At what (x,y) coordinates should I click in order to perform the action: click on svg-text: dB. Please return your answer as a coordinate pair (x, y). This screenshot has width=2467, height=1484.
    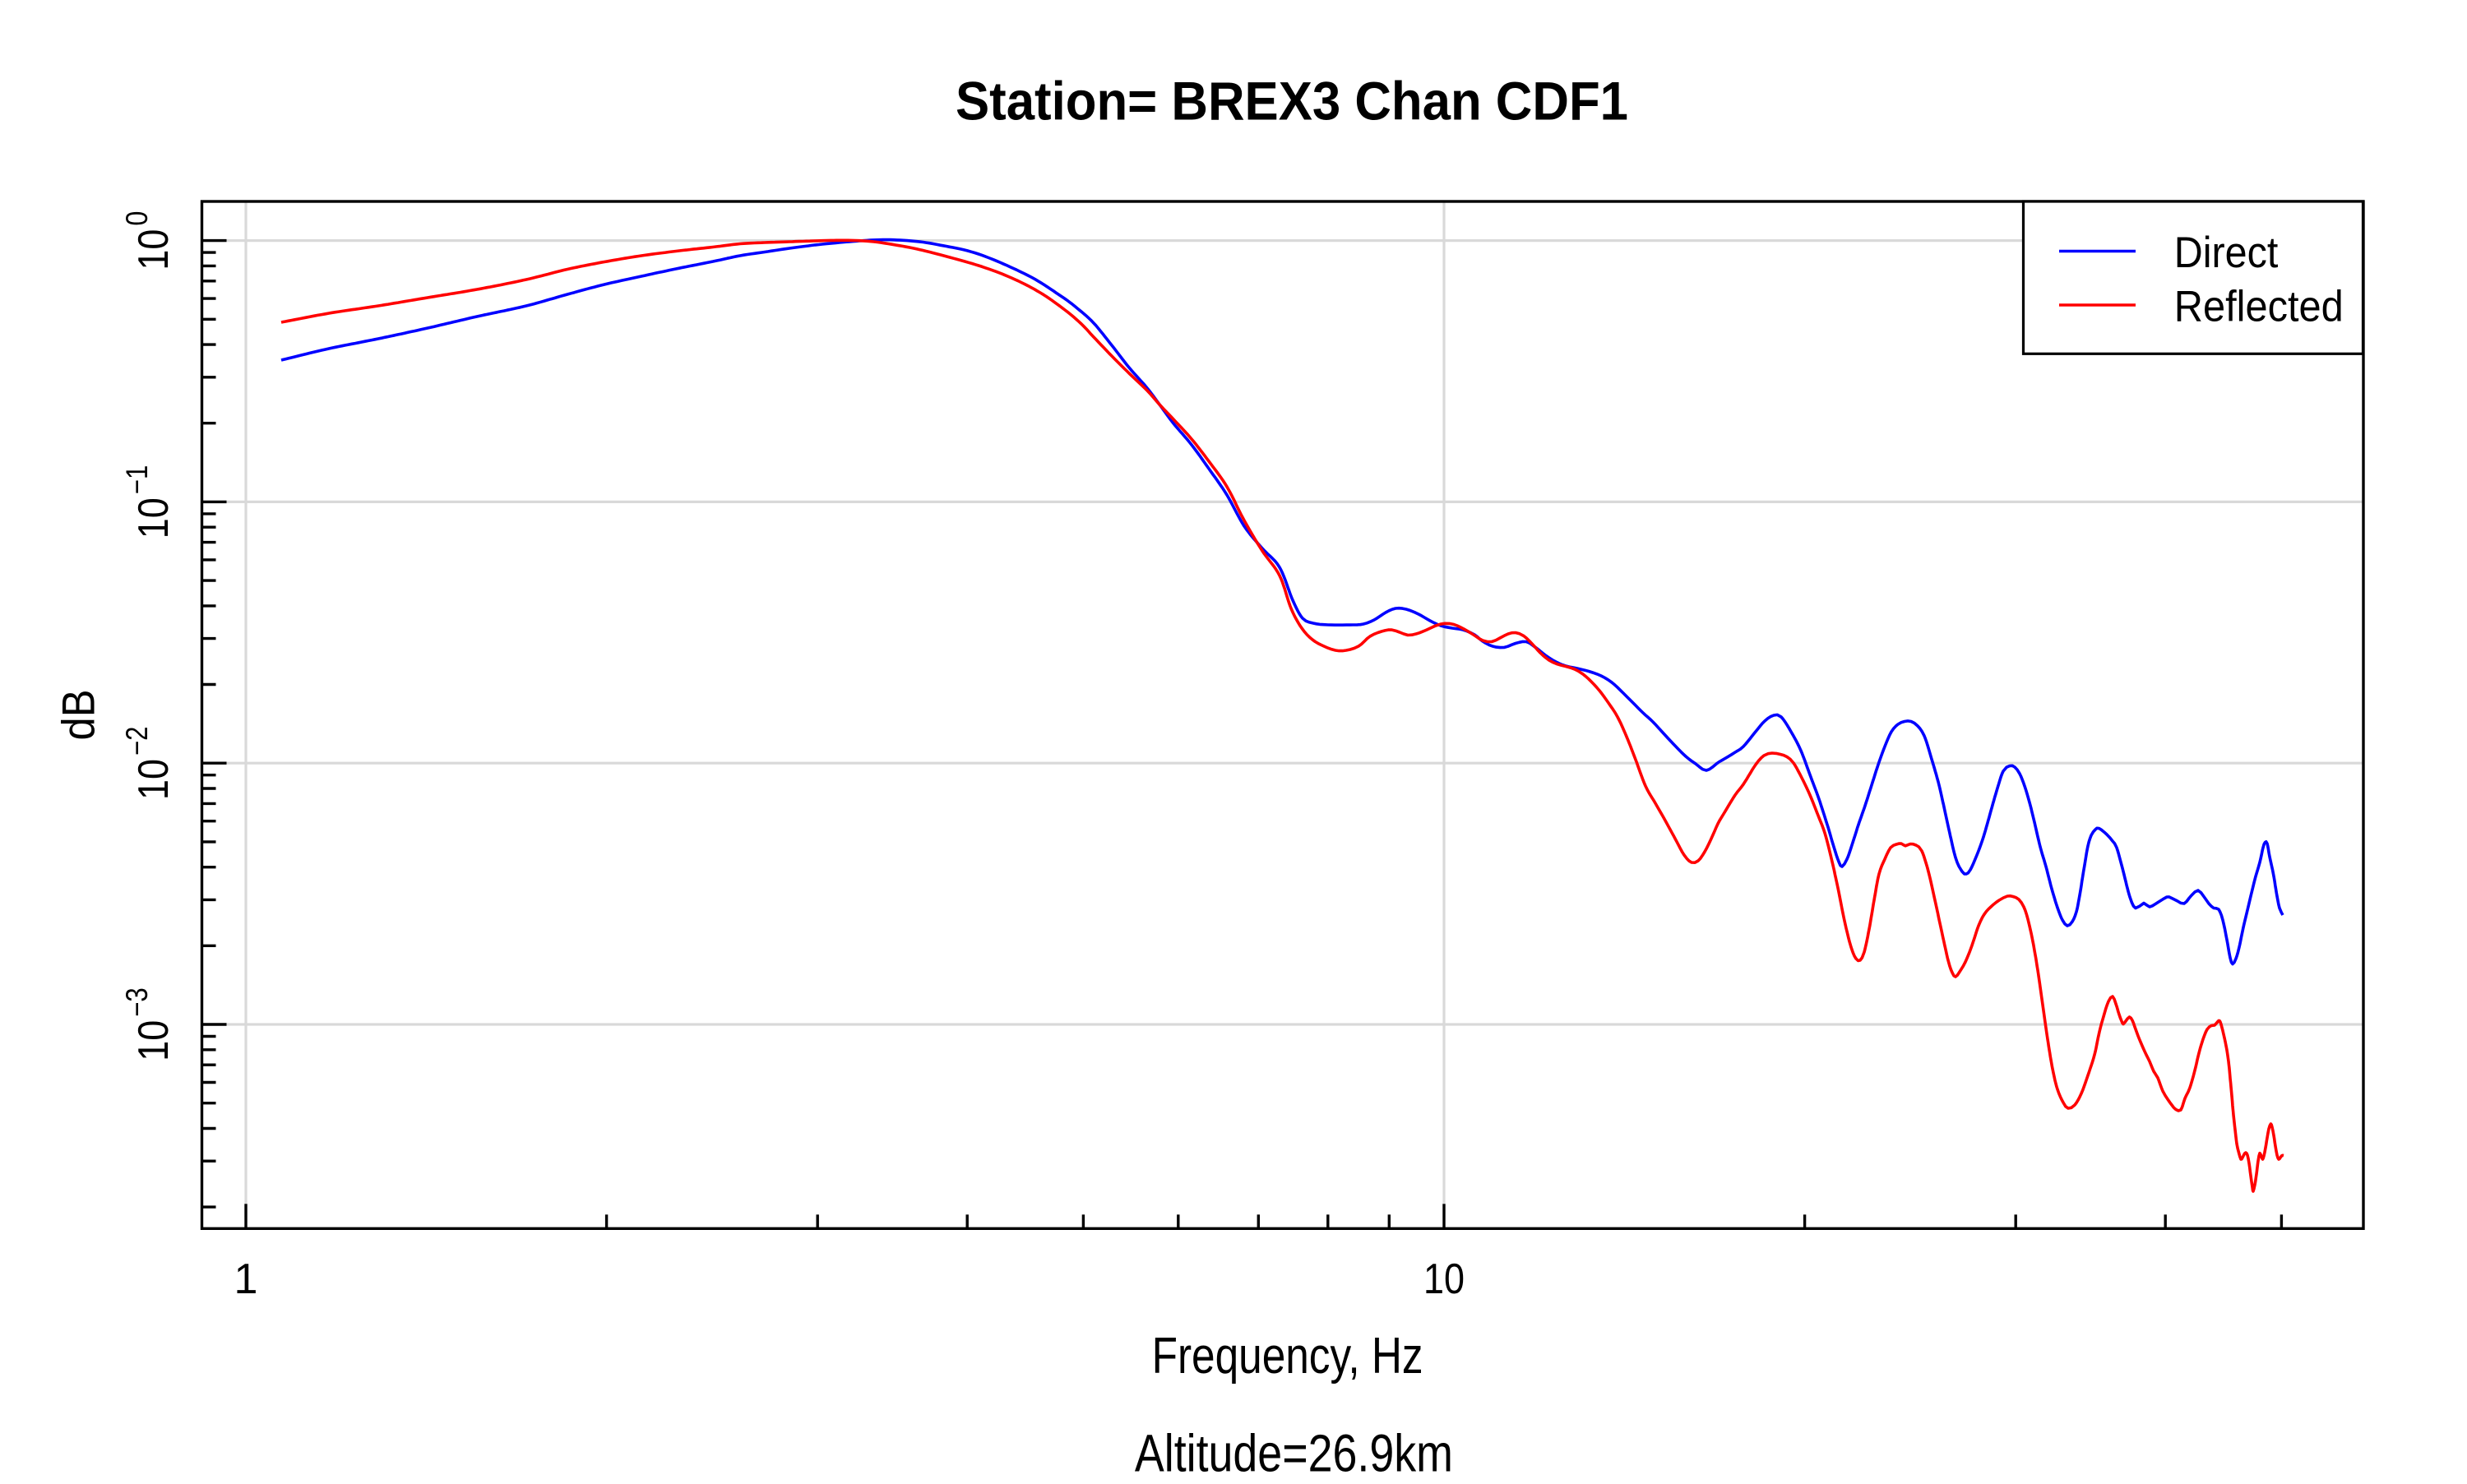
    Looking at the image, I should click on (78, 715).